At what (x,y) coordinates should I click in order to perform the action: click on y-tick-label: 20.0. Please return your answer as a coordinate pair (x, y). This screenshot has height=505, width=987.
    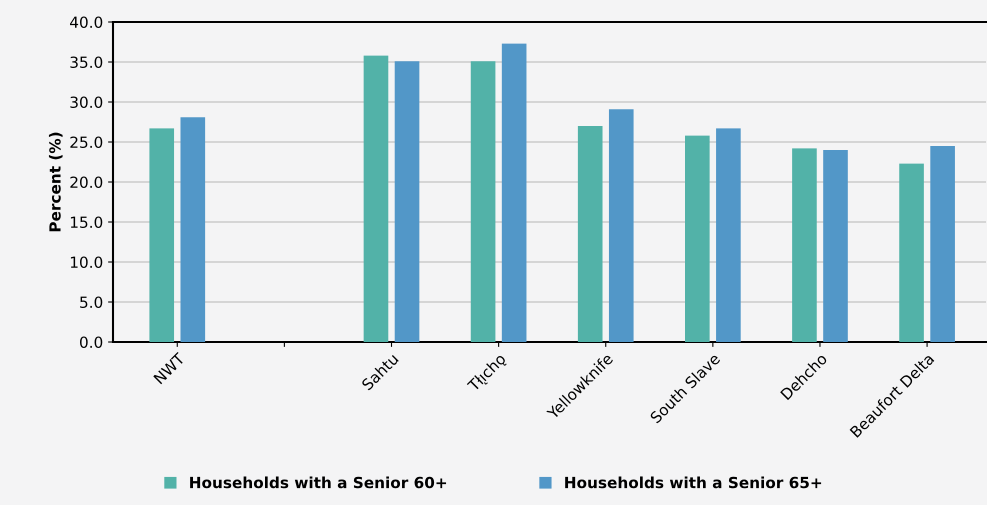
    Looking at the image, I should click on (86, 182).